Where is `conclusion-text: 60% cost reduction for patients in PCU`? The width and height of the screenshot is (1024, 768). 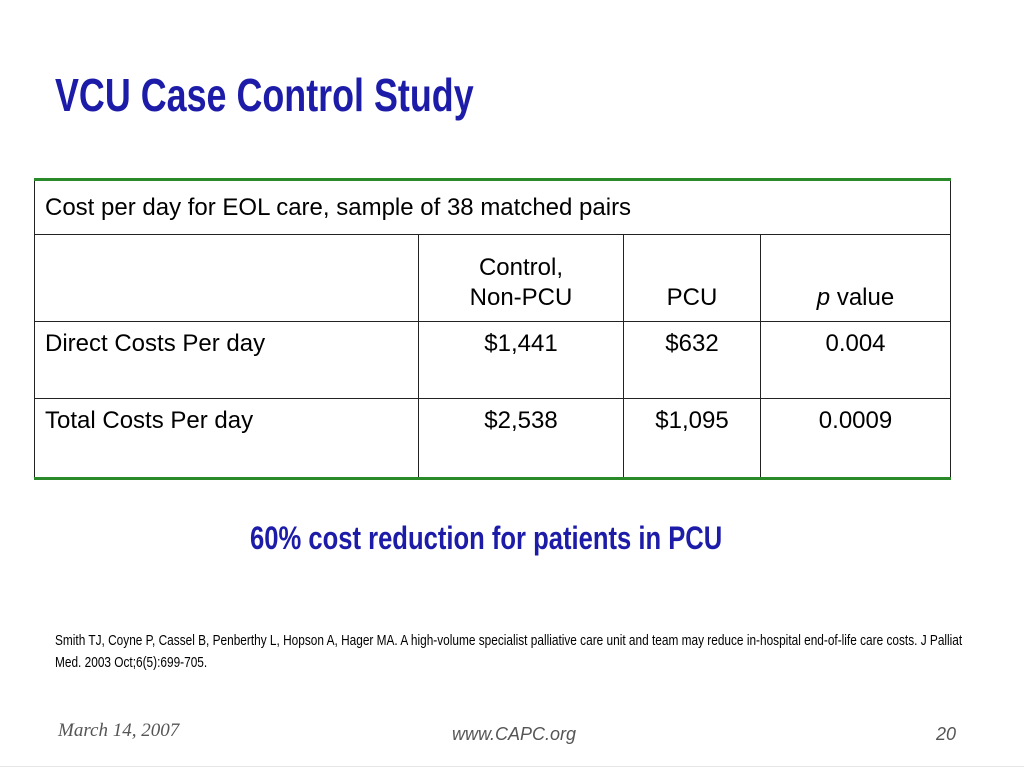
conclusion-text: 60% cost reduction for patients in PCU is located at coordinates (486, 538).